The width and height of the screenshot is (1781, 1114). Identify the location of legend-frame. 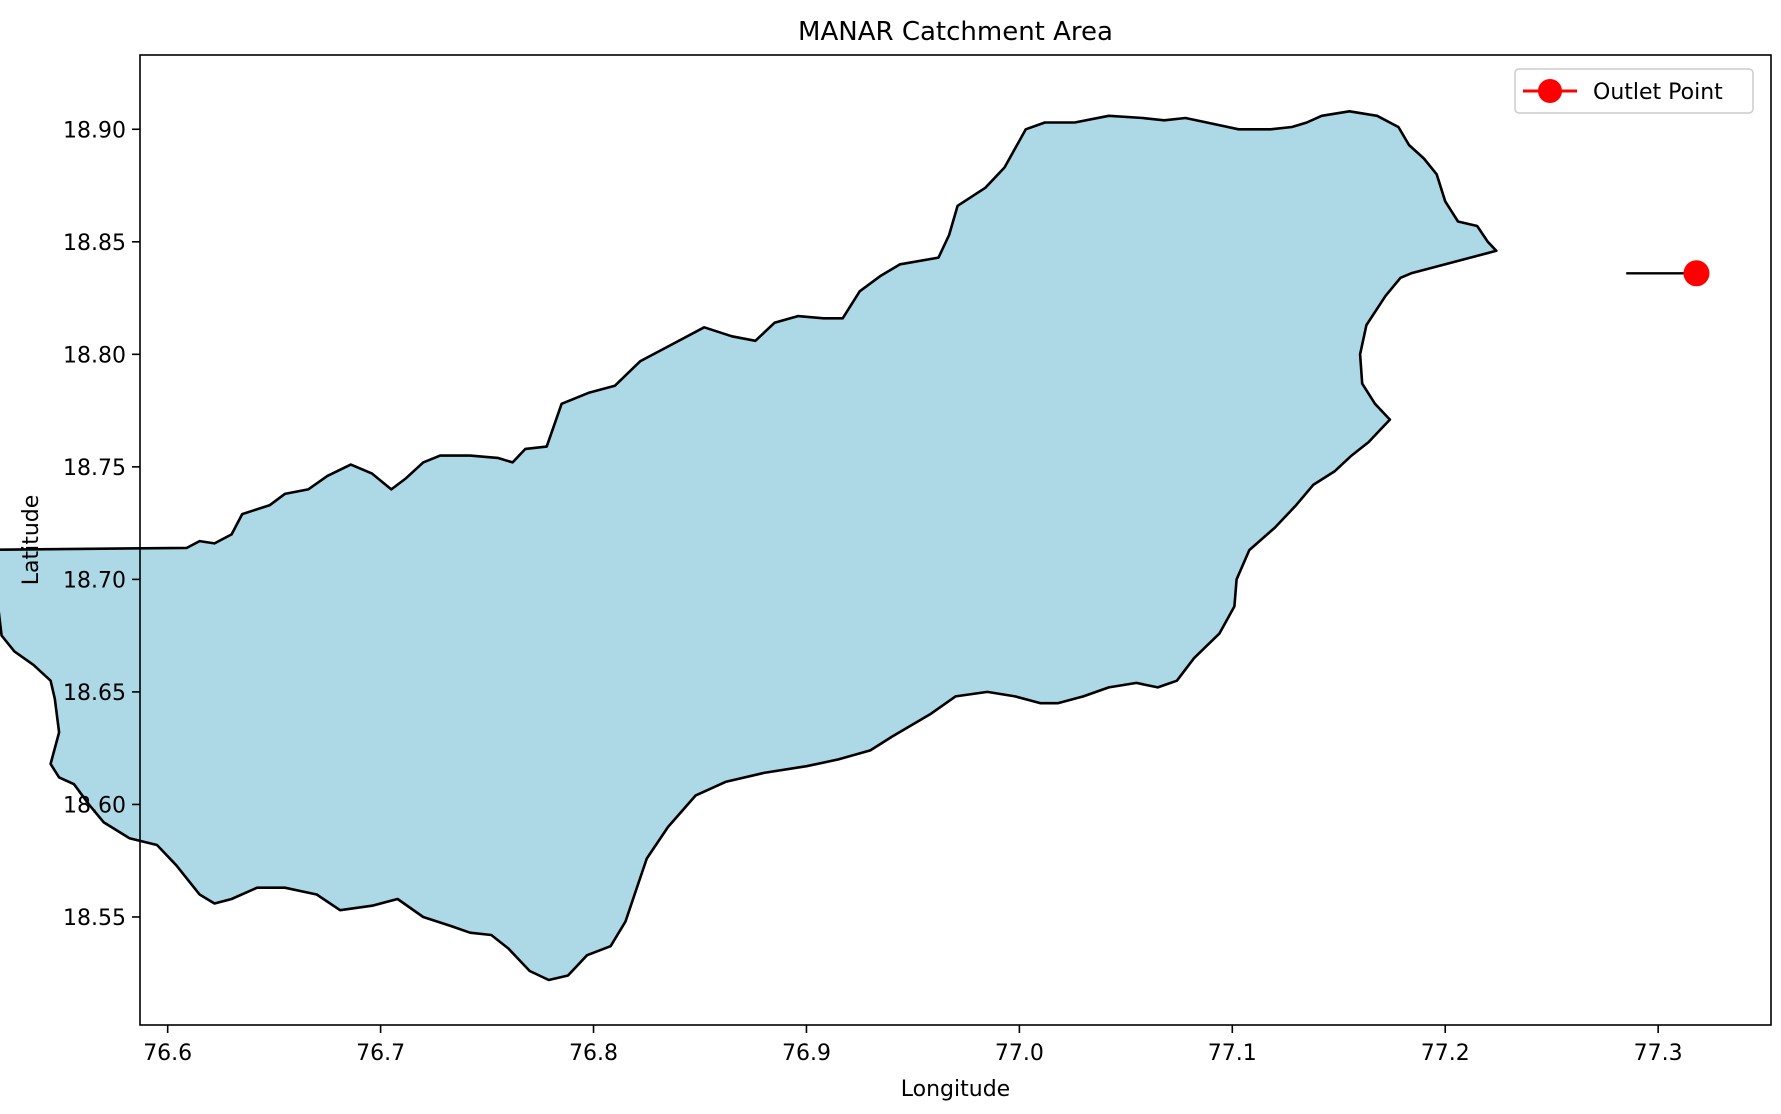
(1634, 91).